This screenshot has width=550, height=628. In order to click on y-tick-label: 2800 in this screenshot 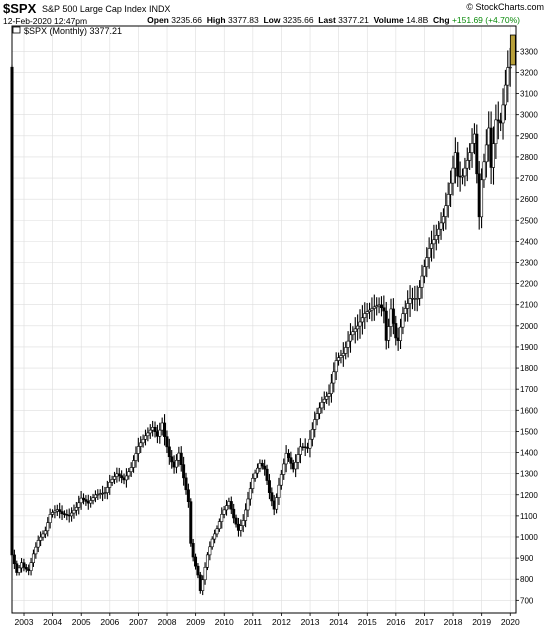, I will do `click(529, 157)`.